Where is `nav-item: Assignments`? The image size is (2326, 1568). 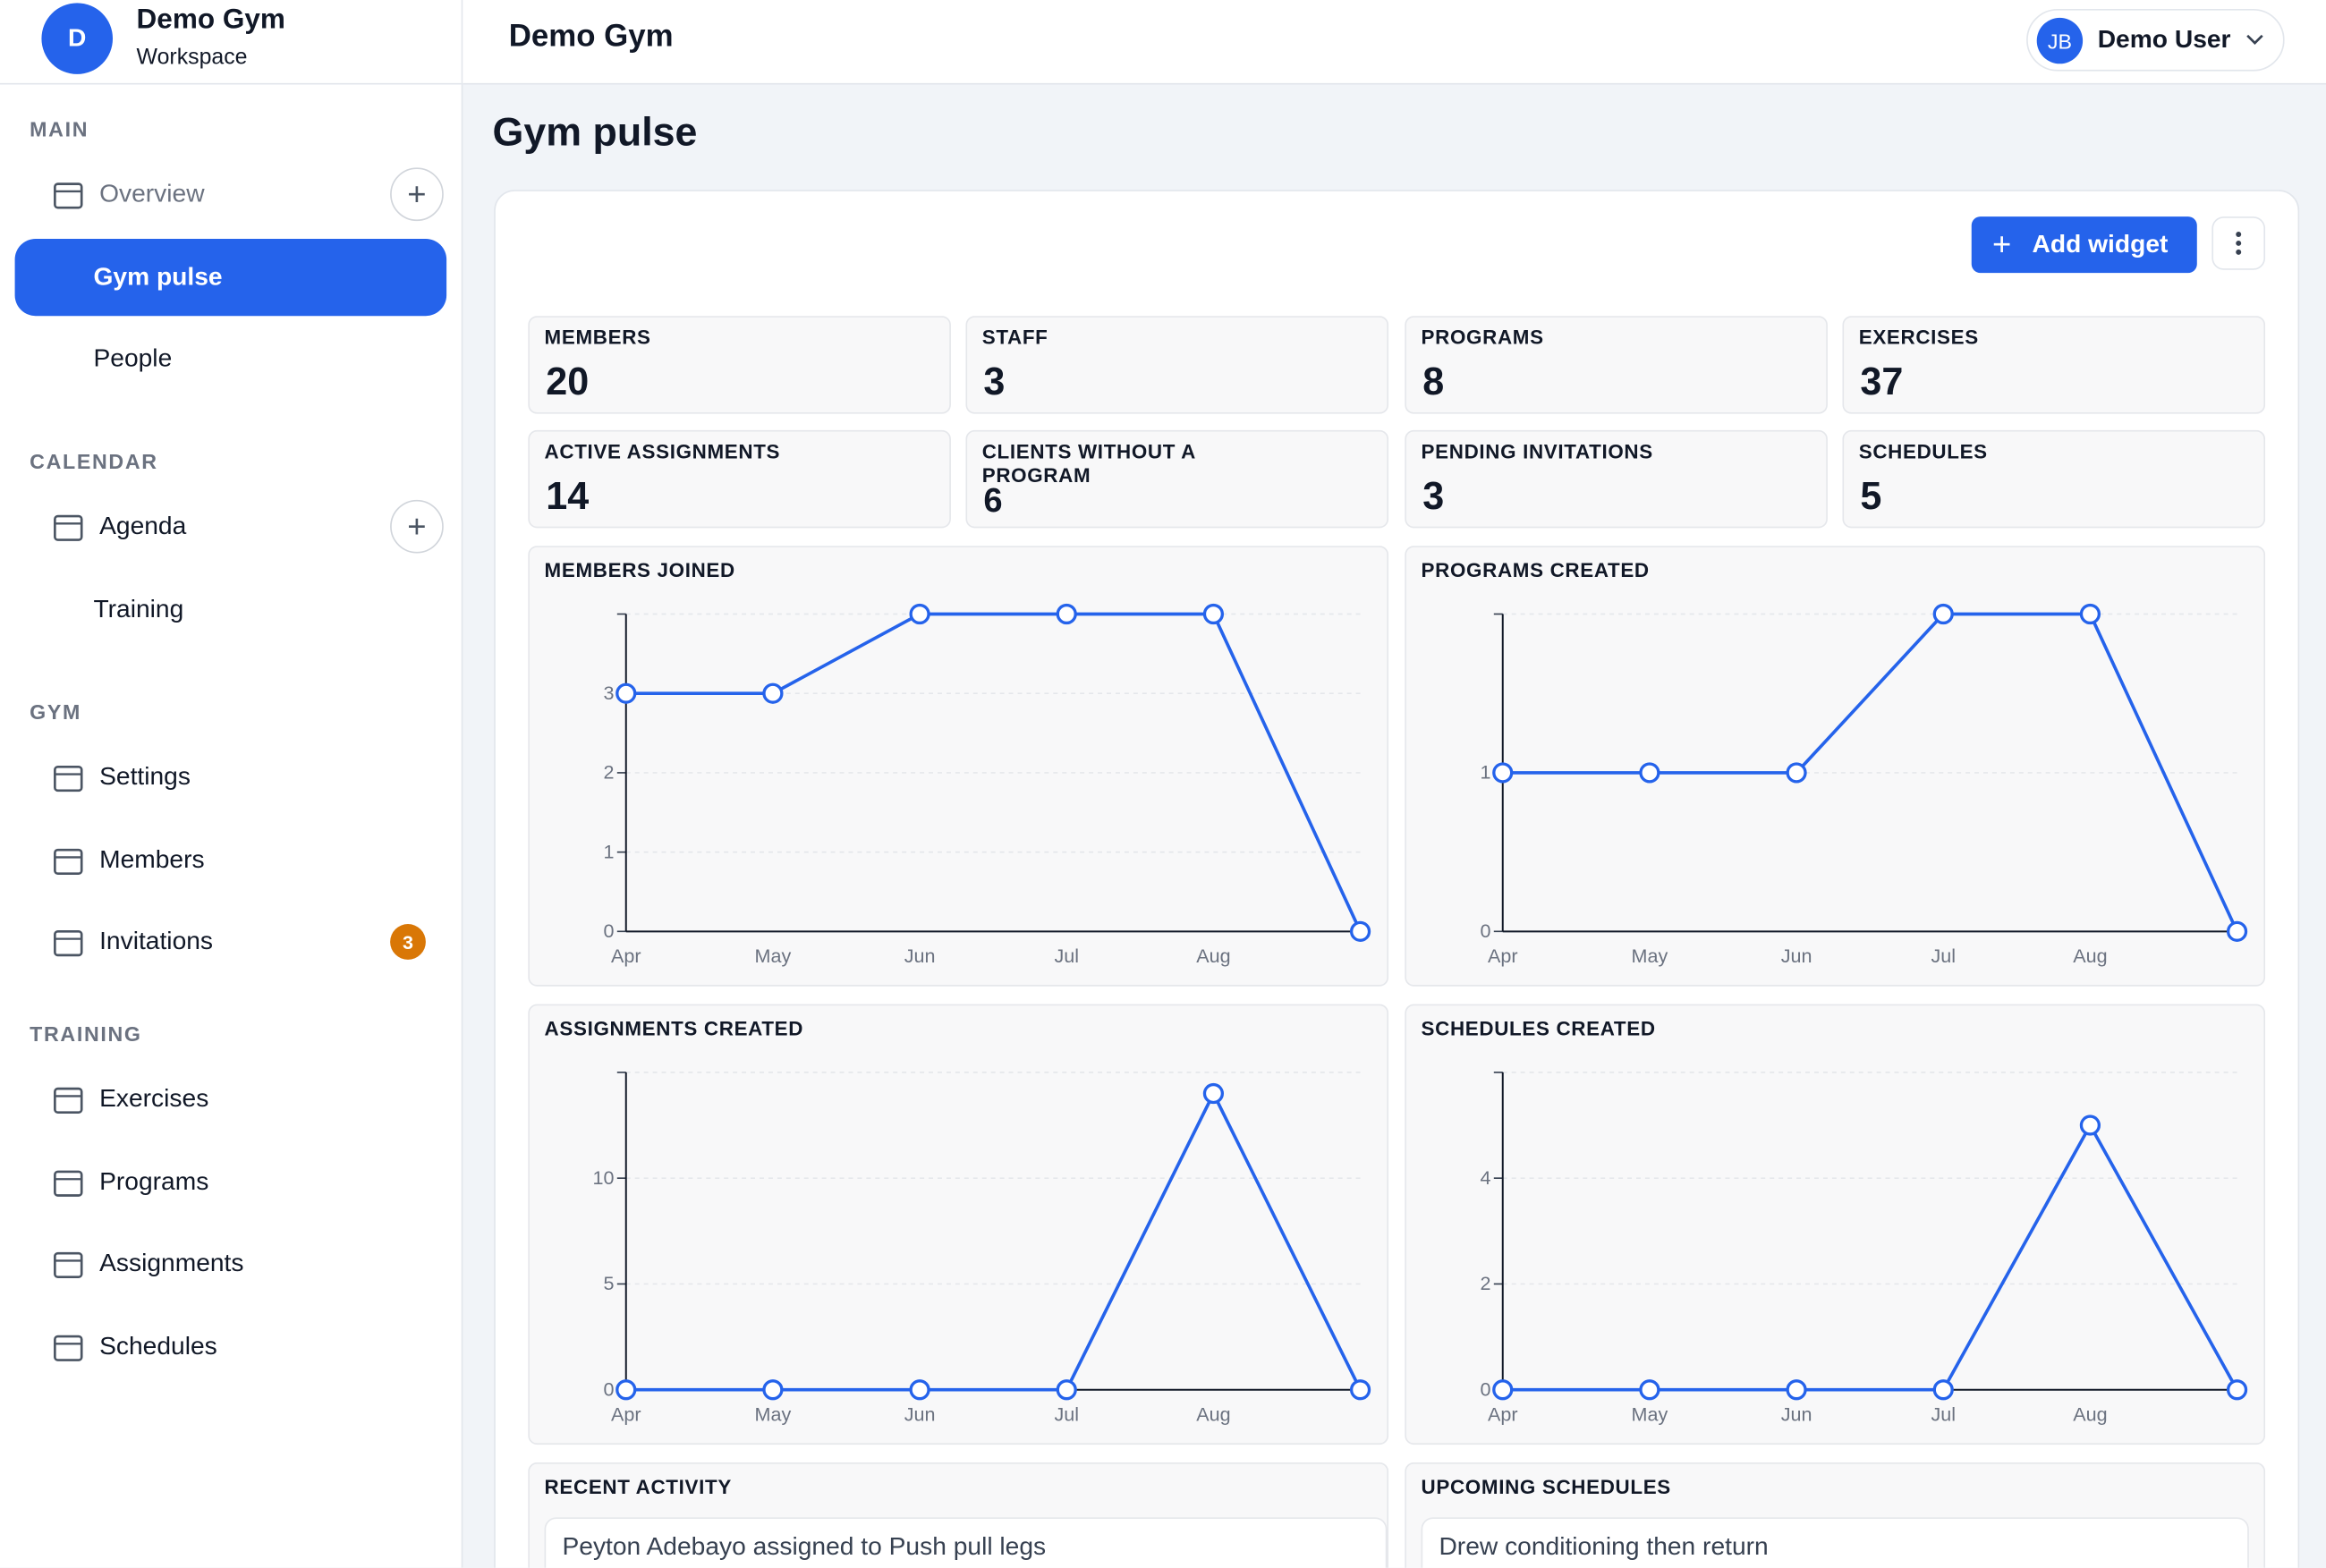
nav-item: Assignments is located at coordinates (172, 1263).